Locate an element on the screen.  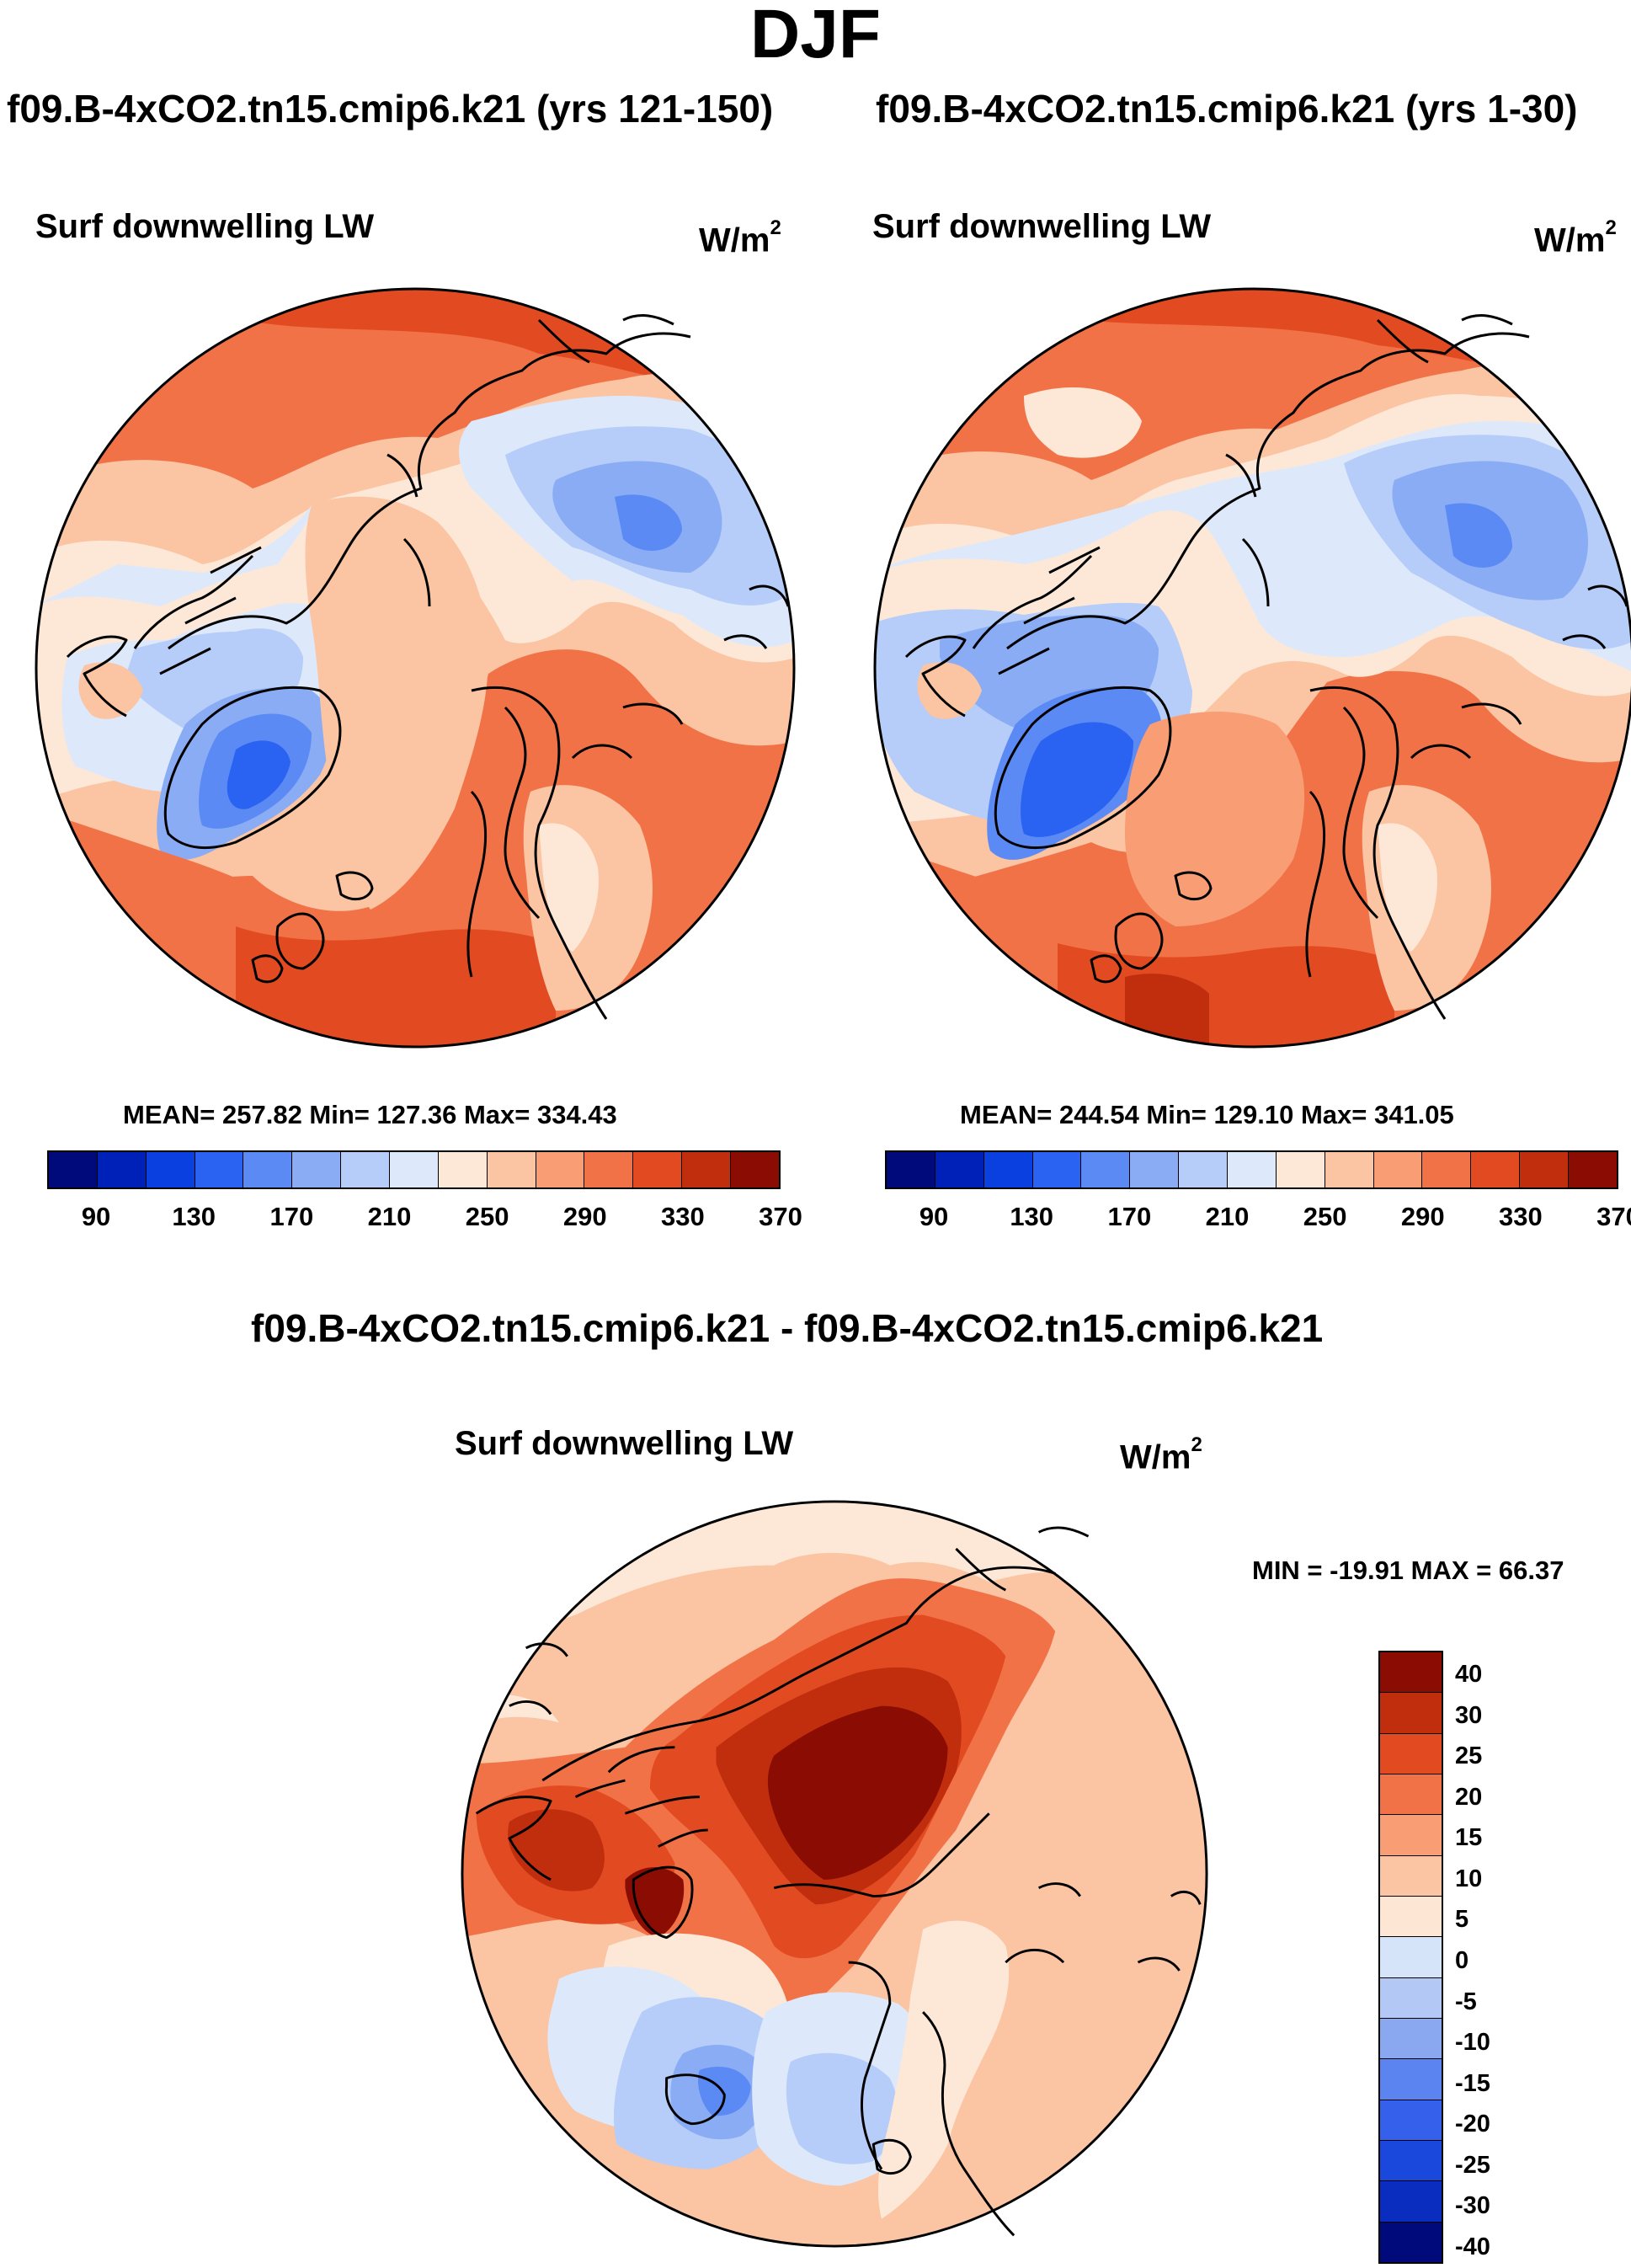
diff-panel-stats: MIN = -19.91 MAX = 66.37 is located at coordinates (1408, 1570).